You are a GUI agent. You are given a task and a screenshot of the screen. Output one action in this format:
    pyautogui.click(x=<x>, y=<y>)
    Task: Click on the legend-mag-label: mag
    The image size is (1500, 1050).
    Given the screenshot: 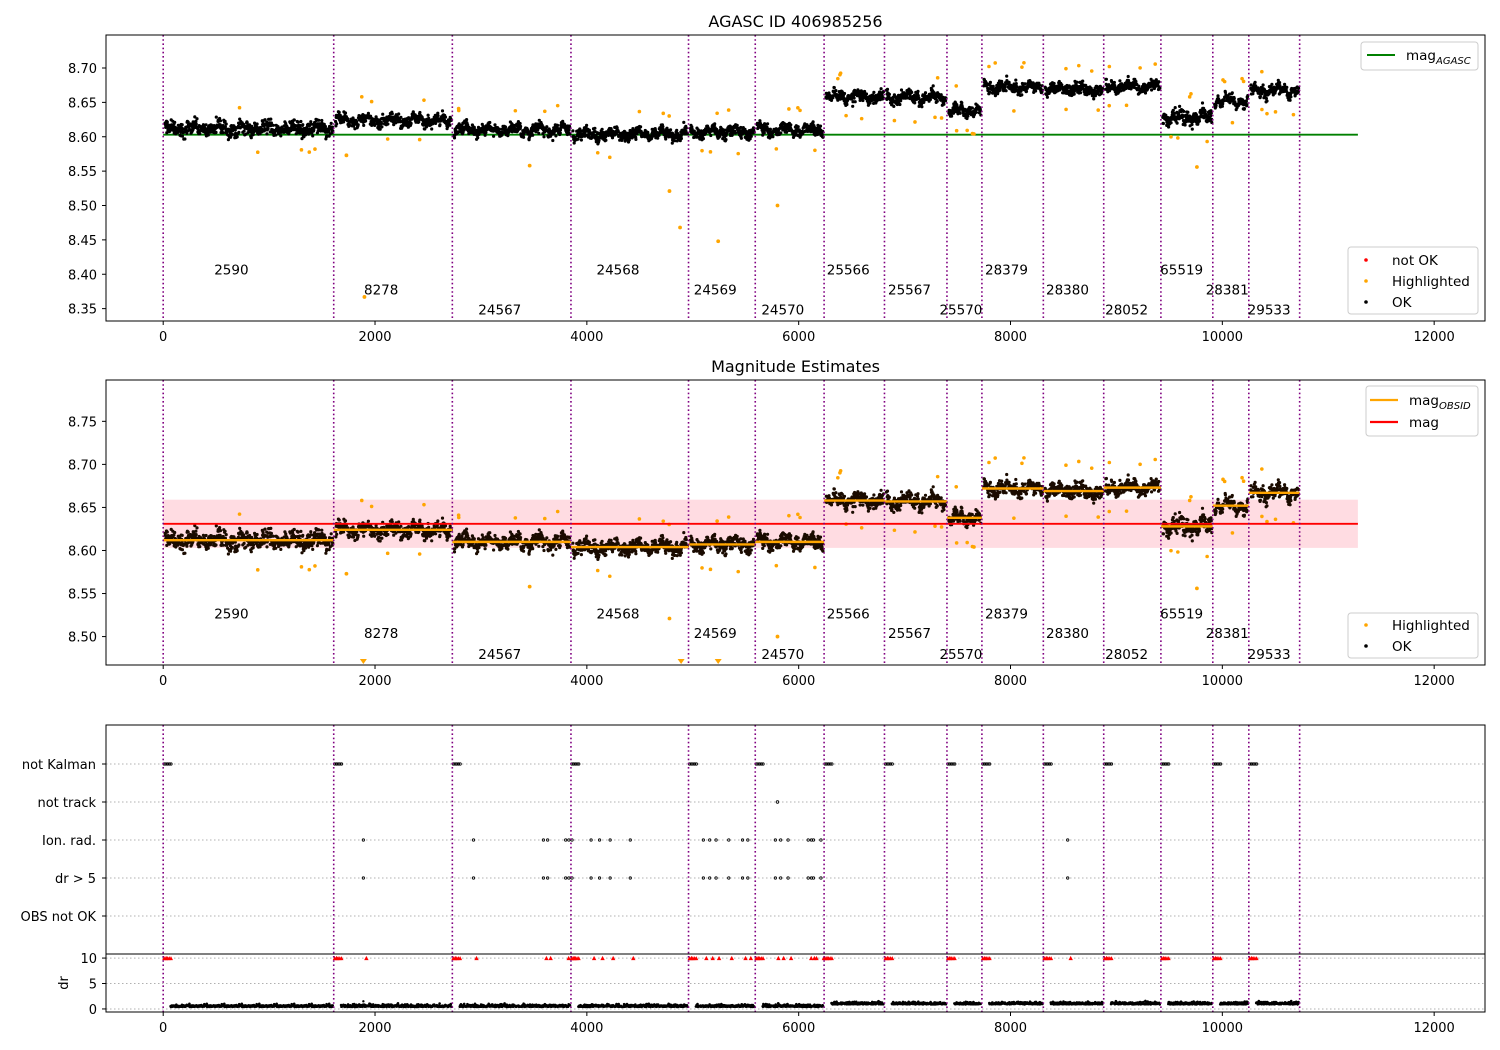 What is the action you would take?
    pyautogui.click(x=1424, y=423)
    